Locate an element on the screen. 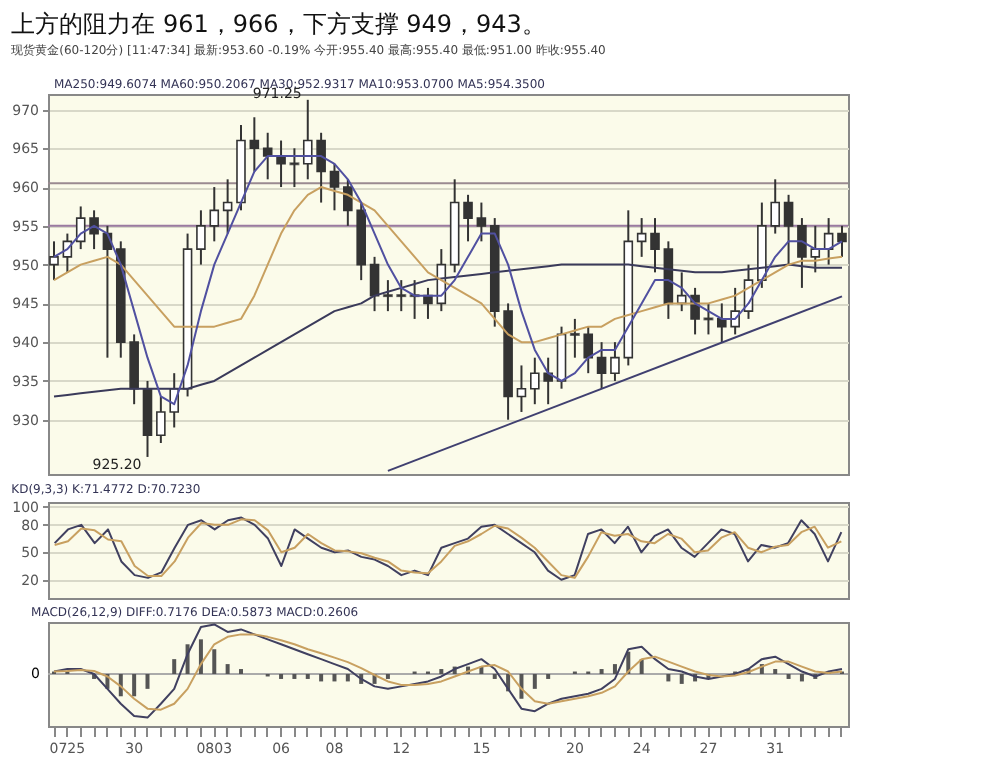 This screenshot has height=780, width=1000. chart-title: 上方的阻力在 961，966，下方支撑 949，943。 is located at coordinates (278, 24).